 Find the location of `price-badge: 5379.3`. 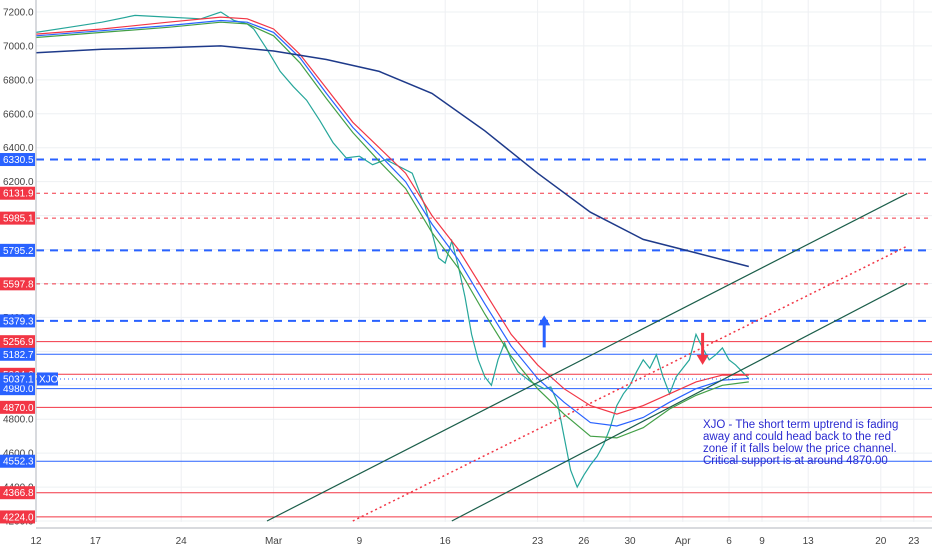

price-badge: 5379.3 is located at coordinates (17, 321).